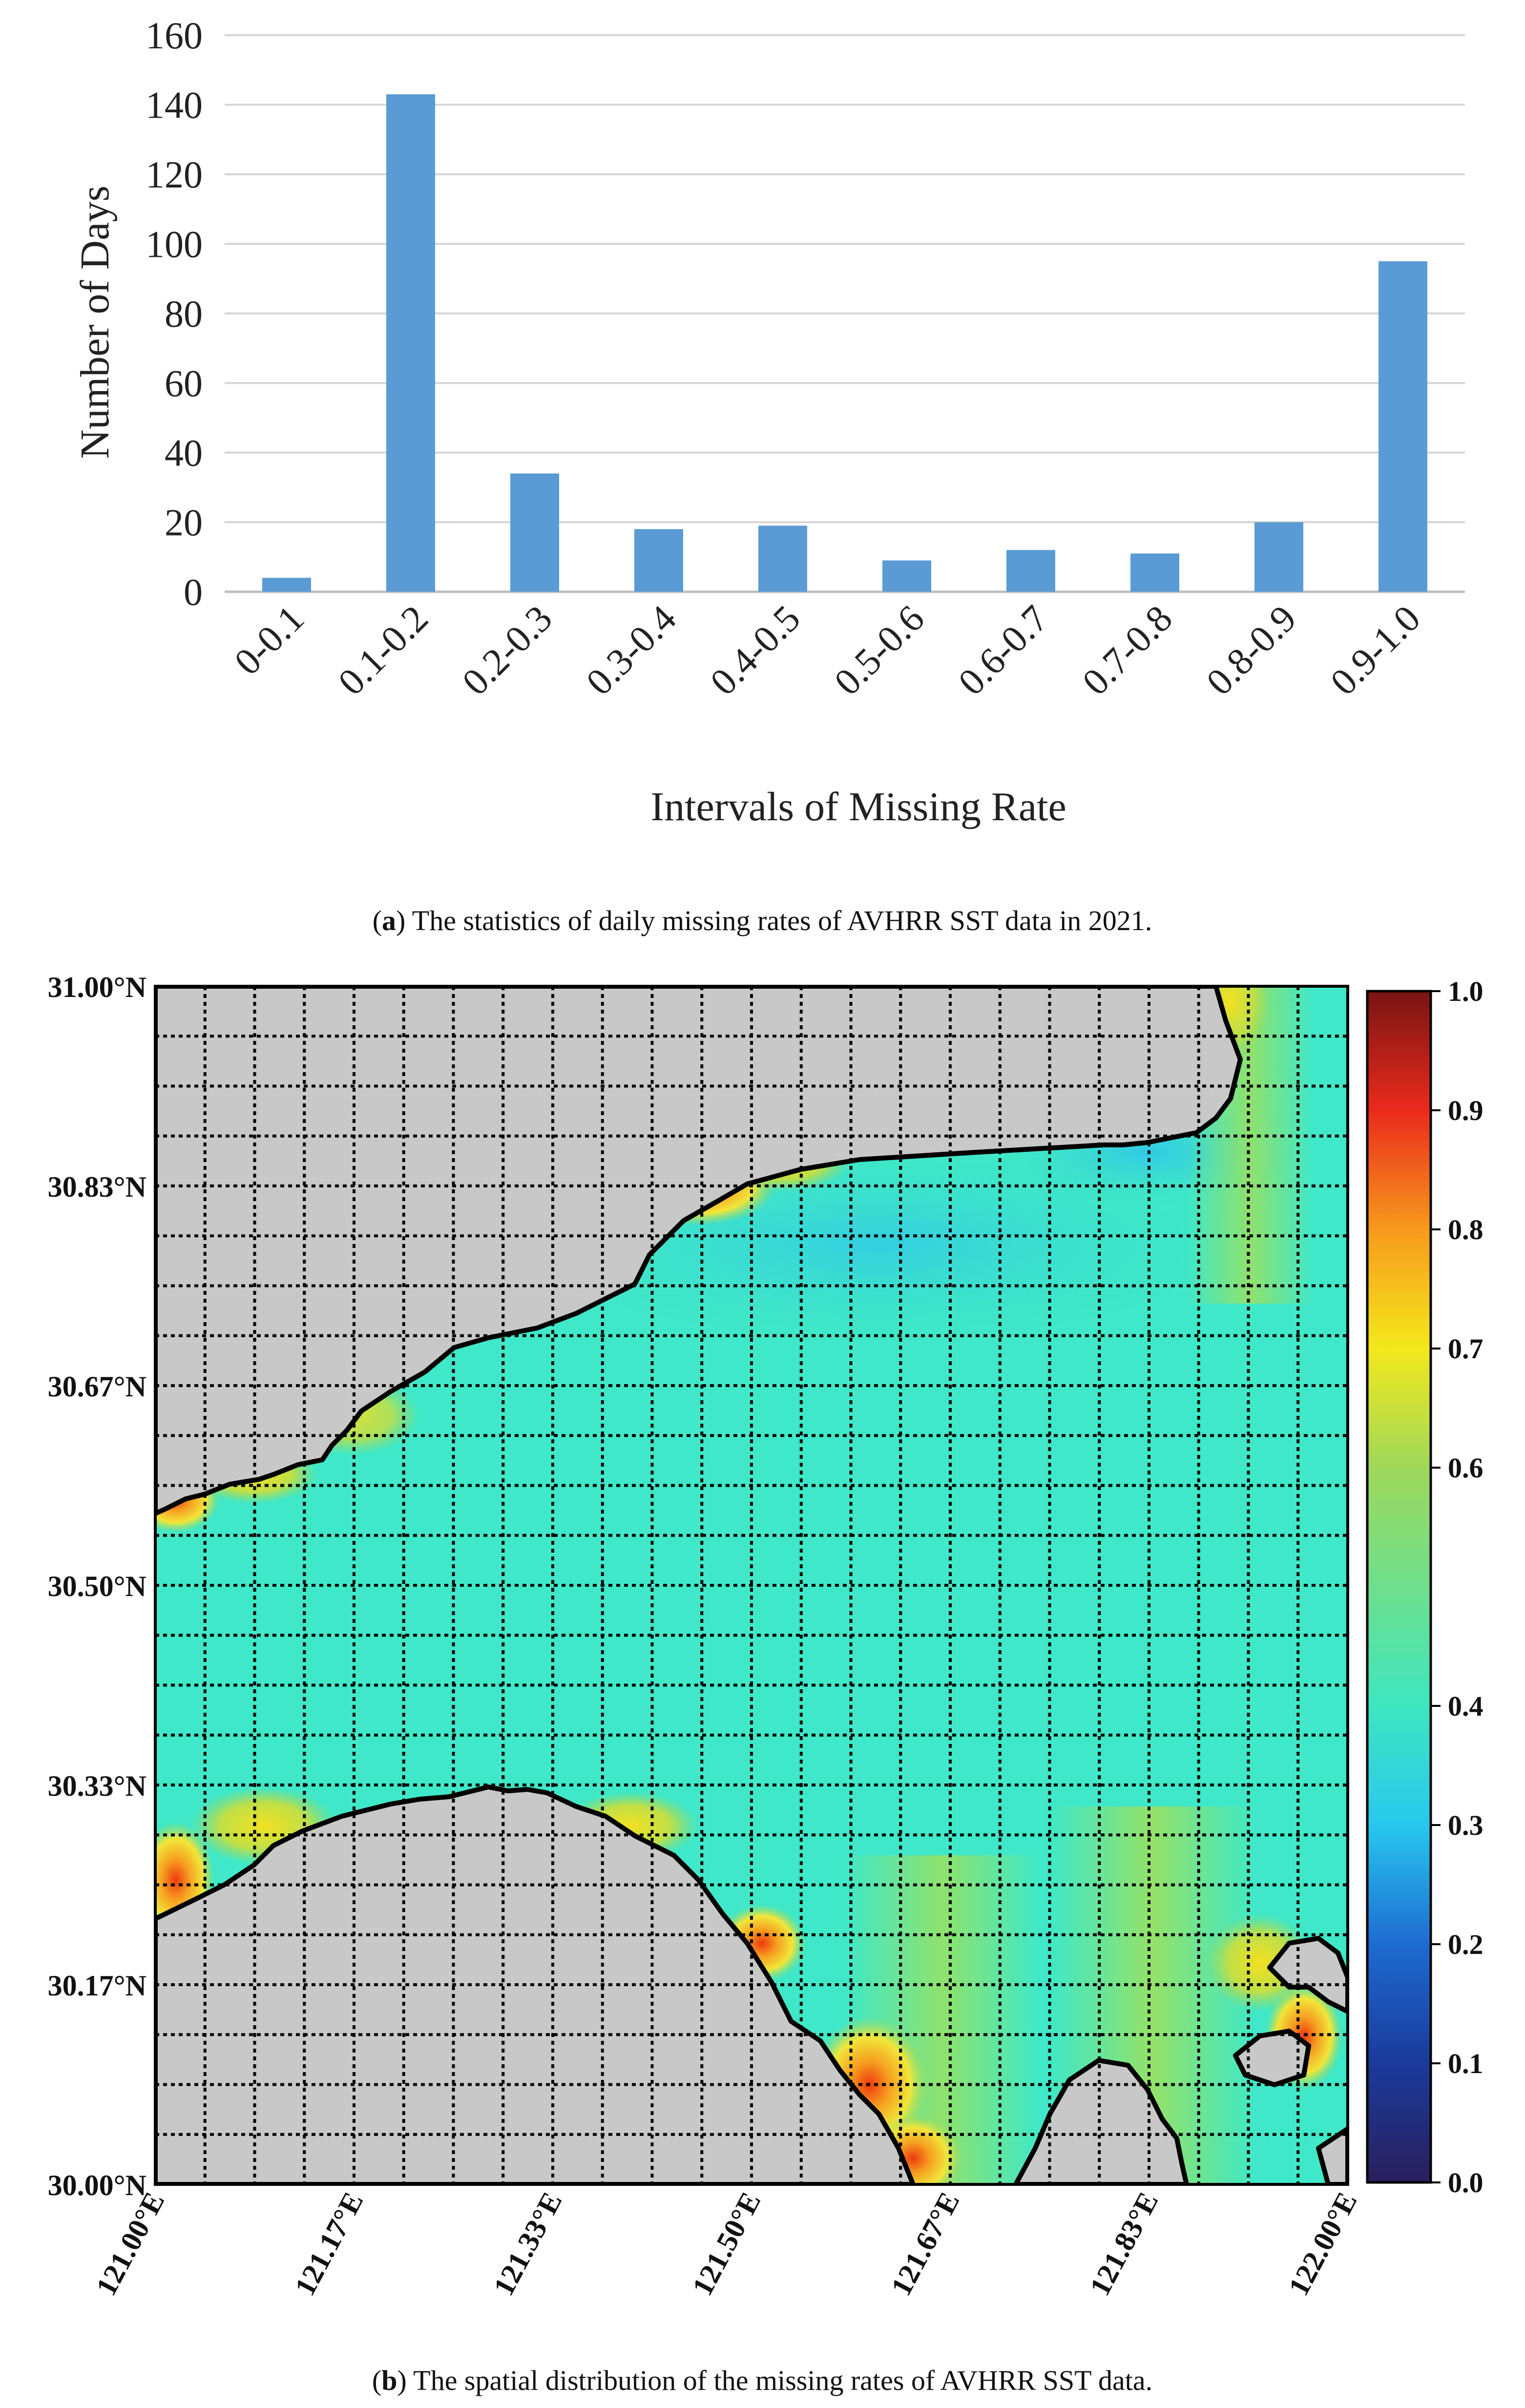 The width and height of the screenshot is (1525, 2408). What do you see at coordinates (1465, 1349) in the screenshot?
I see `colorbar-label: 0.7` at bounding box center [1465, 1349].